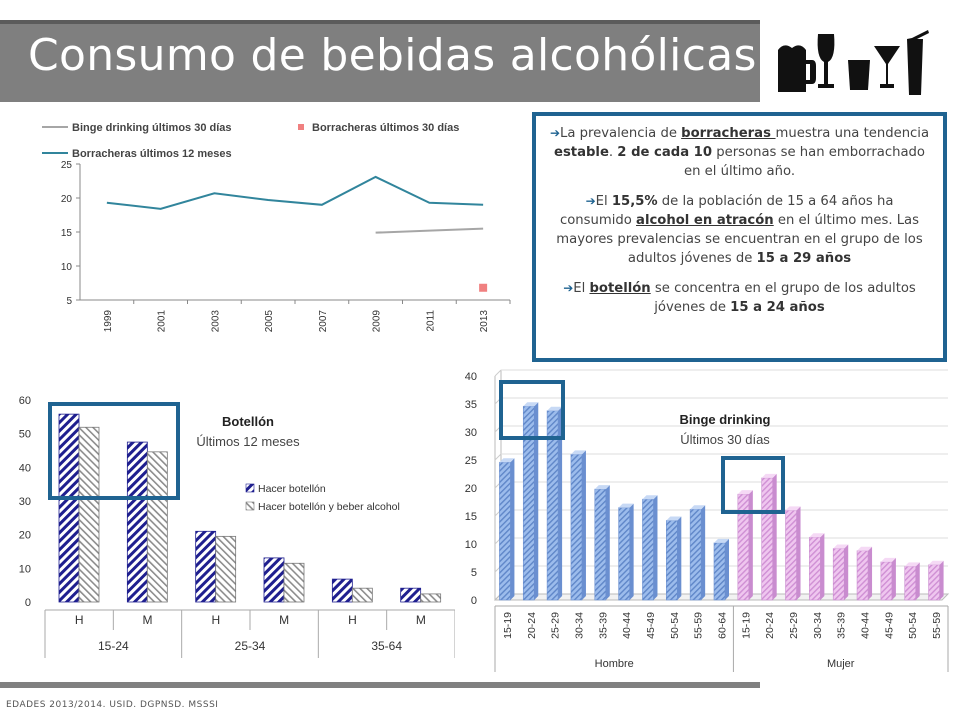 Image resolution: width=960 pixels, height=720 pixels. I want to click on y-tick-label: 40, so click(25, 468).